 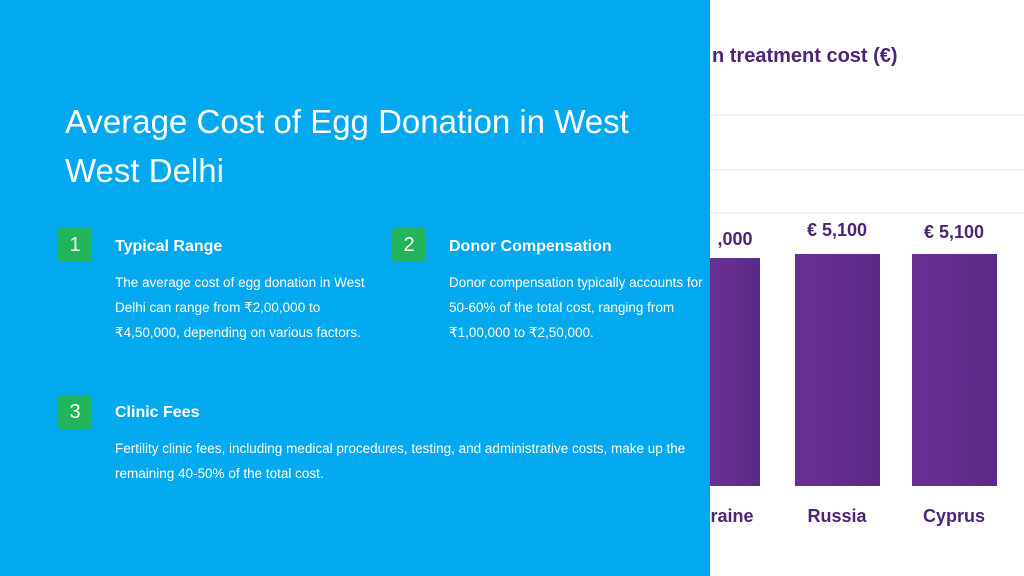 What do you see at coordinates (75, 245) in the screenshot?
I see `number-badge: 1` at bounding box center [75, 245].